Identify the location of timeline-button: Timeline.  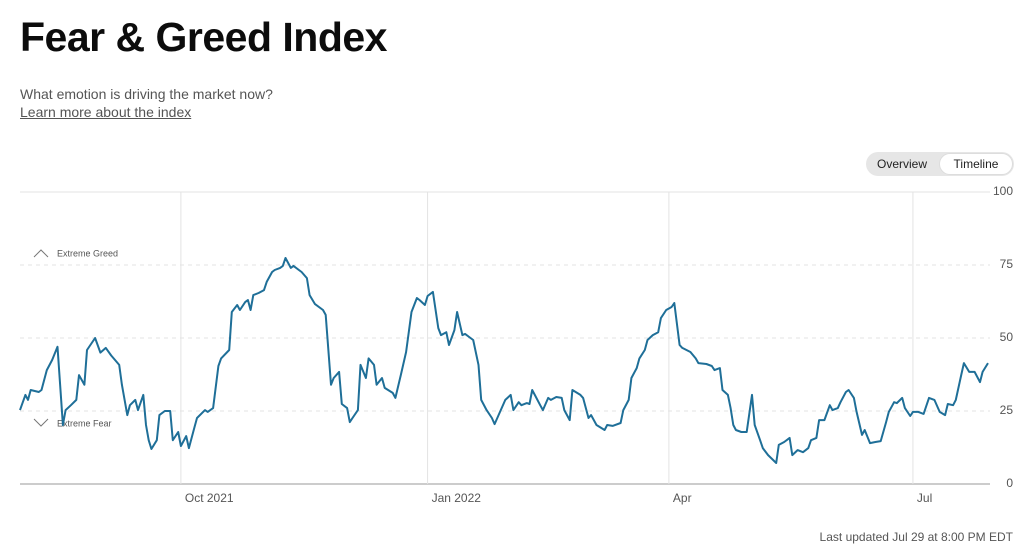
(976, 164).